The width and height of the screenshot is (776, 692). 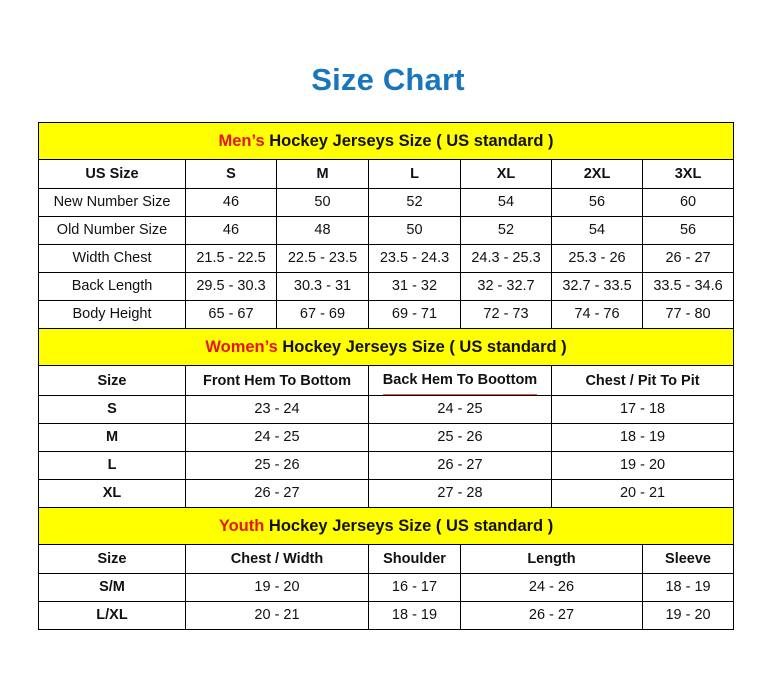 What do you see at coordinates (688, 258) in the screenshot?
I see `mens-cell: 26 - 27` at bounding box center [688, 258].